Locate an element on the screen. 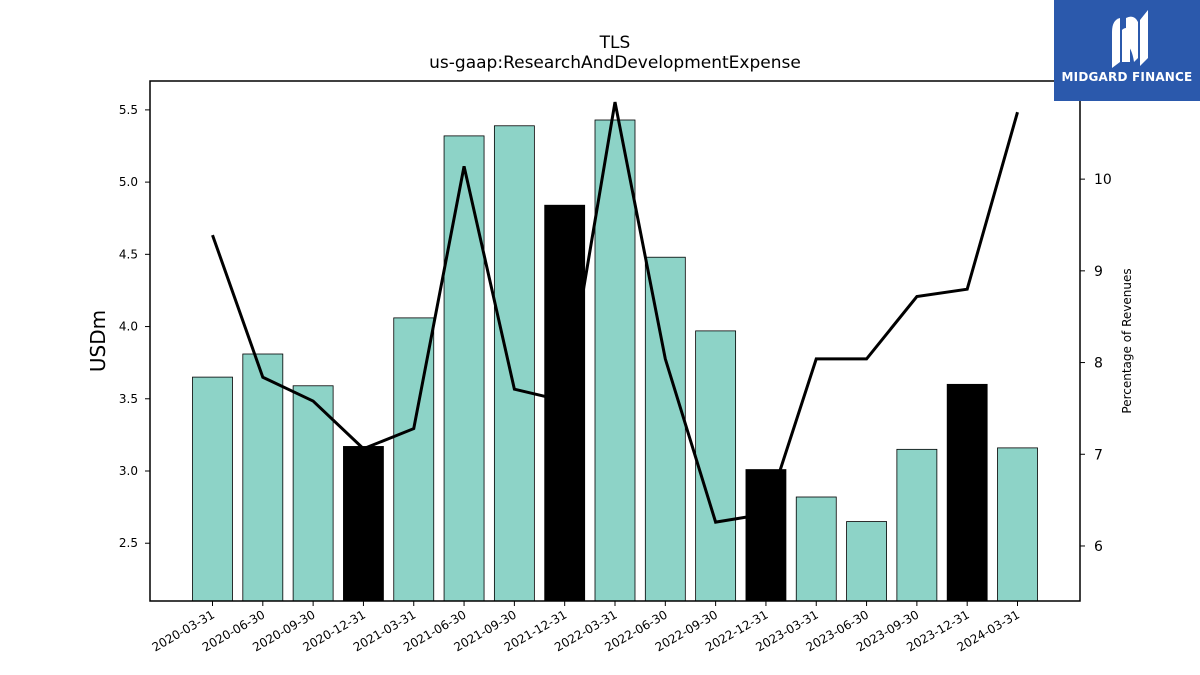 The height and width of the screenshot is (675, 1200). y2-tick-label: 8 is located at coordinates (1098, 364).